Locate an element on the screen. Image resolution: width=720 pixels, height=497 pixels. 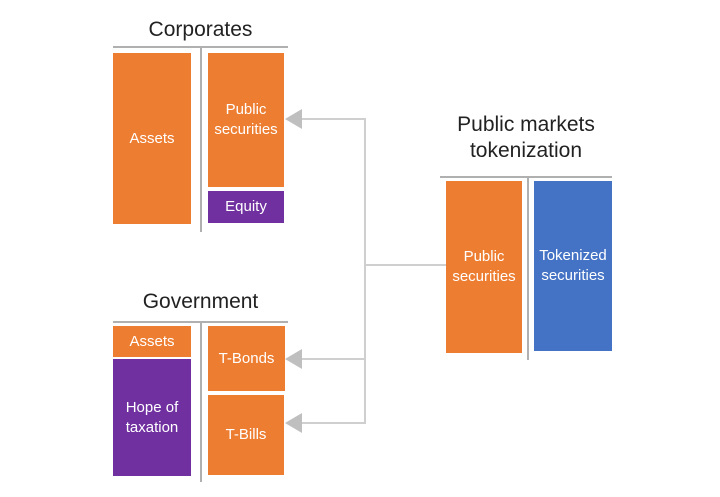
connector-to-tbonds-line is located at coordinates (334, 359).